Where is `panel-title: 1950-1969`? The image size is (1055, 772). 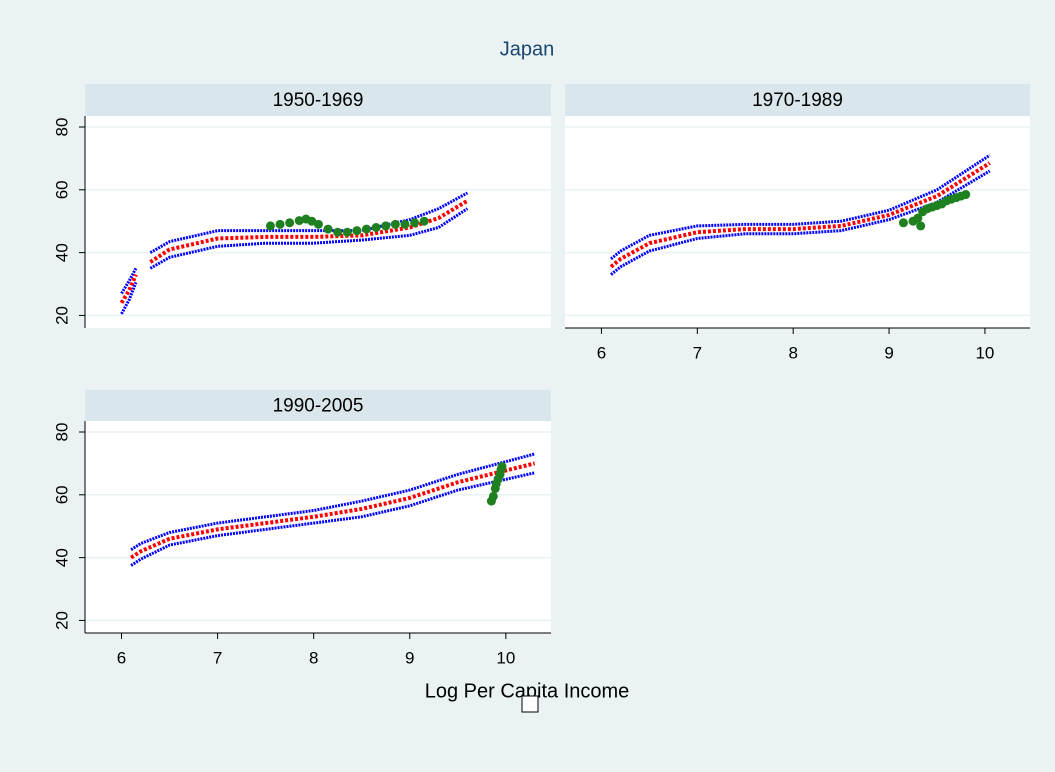
panel-title: 1950-1969 is located at coordinates (318, 100).